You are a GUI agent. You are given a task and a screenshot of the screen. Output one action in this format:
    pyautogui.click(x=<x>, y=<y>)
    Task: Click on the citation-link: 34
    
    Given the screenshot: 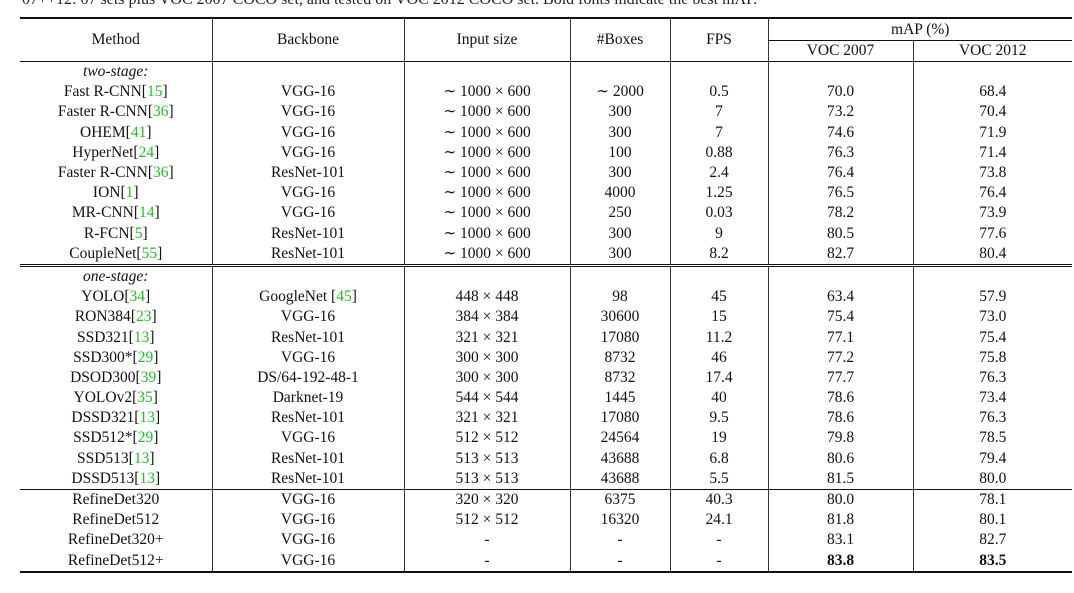 What is the action you would take?
    pyautogui.click(x=137, y=296)
    